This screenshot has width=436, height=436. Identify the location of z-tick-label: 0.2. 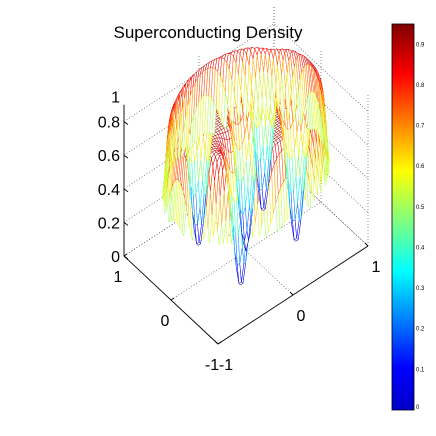
(109, 223).